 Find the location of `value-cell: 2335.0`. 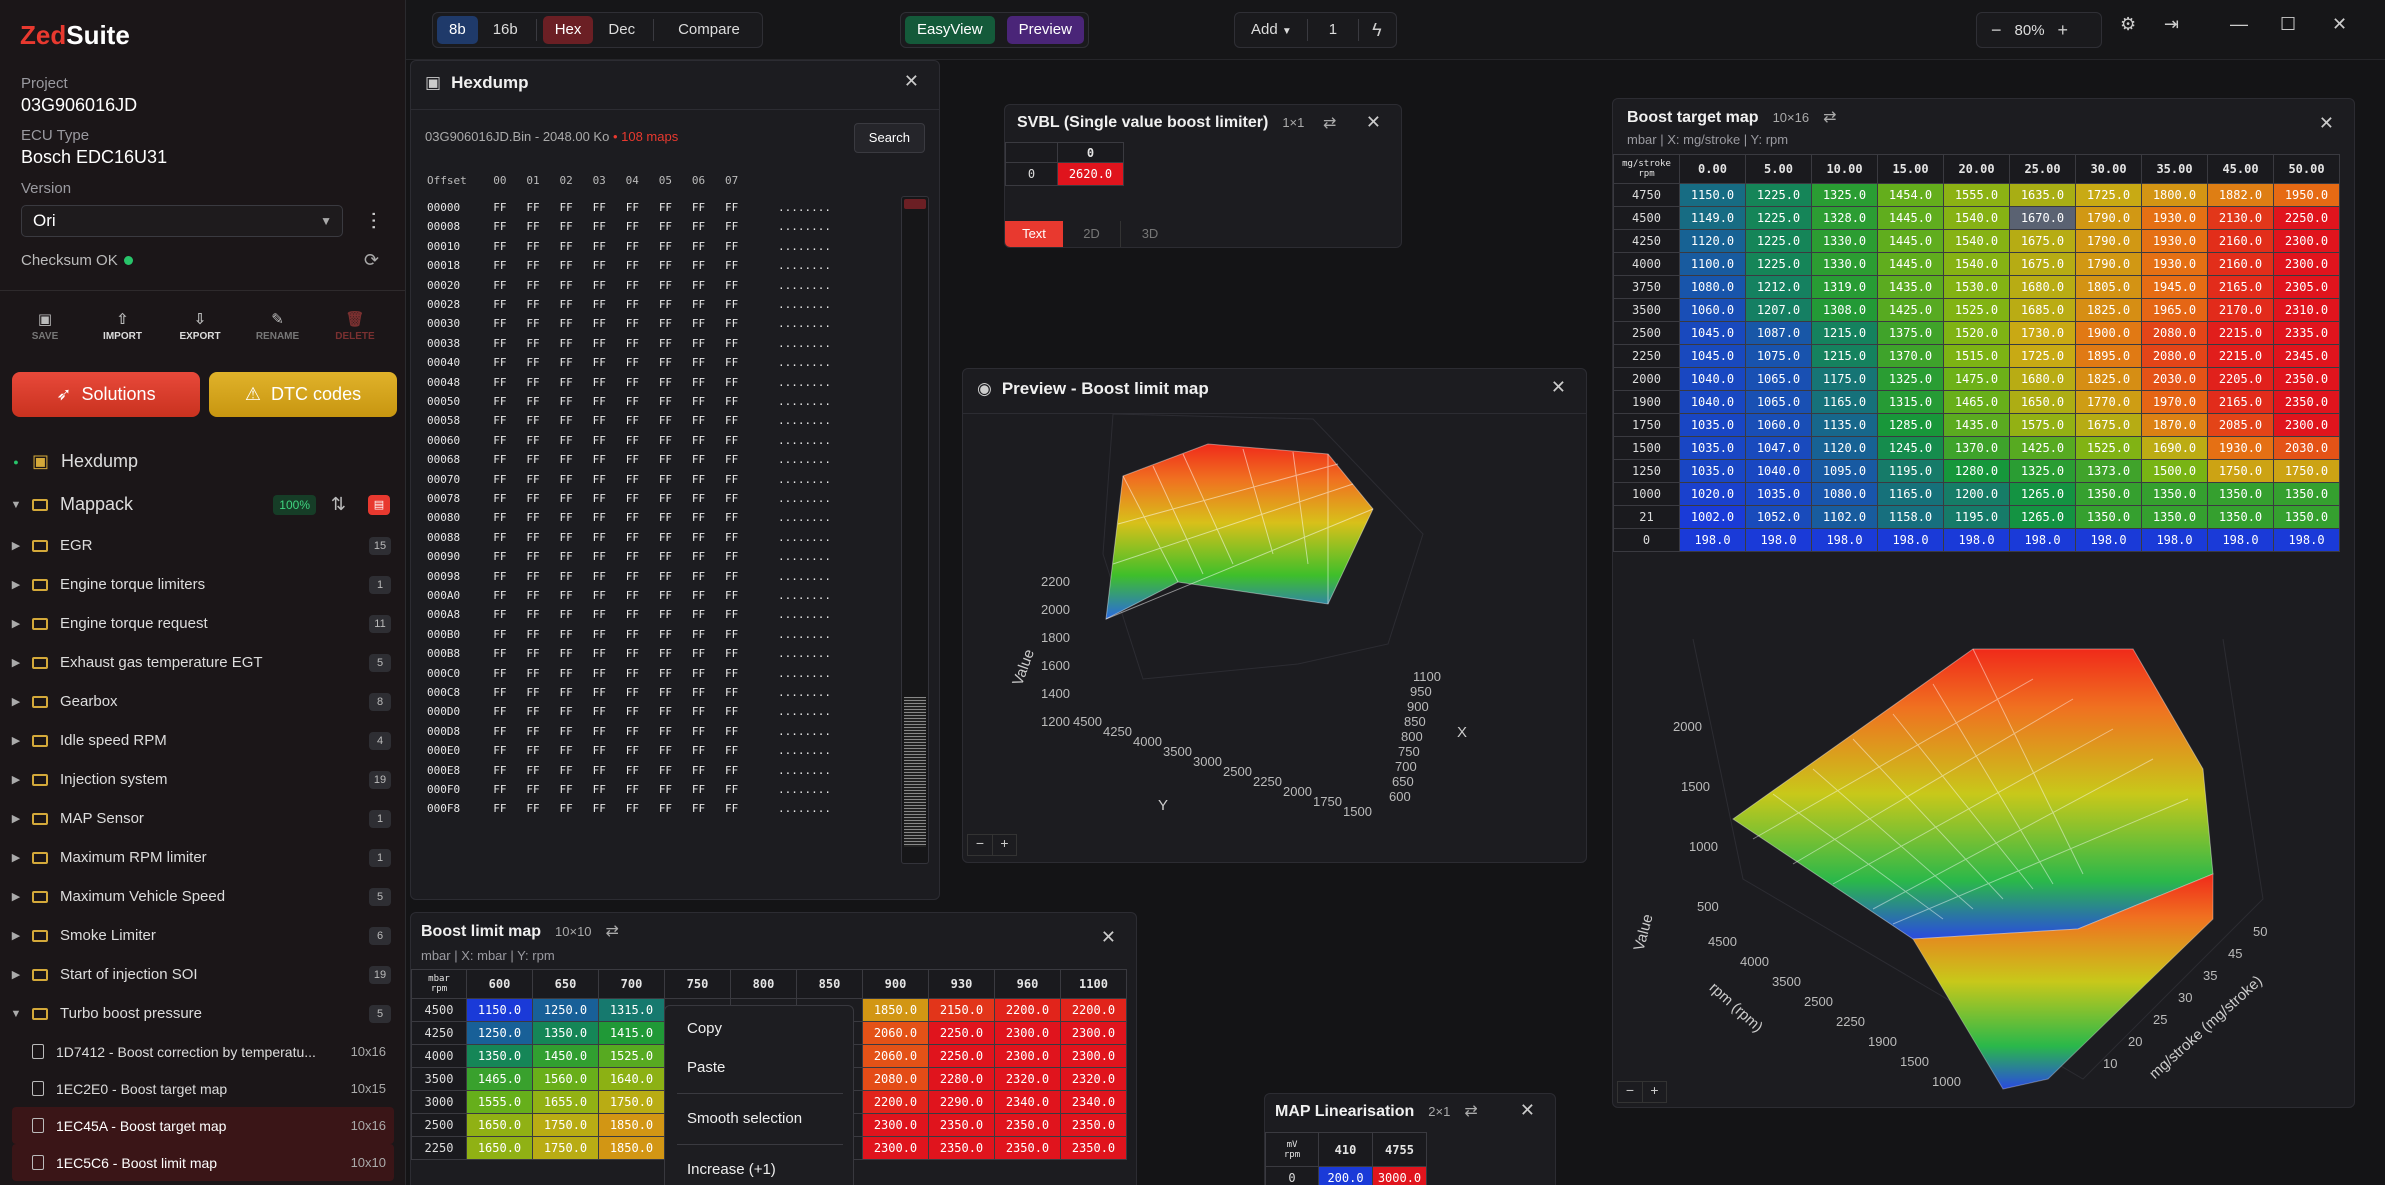

value-cell: 2335.0 is located at coordinates (2306, 333).